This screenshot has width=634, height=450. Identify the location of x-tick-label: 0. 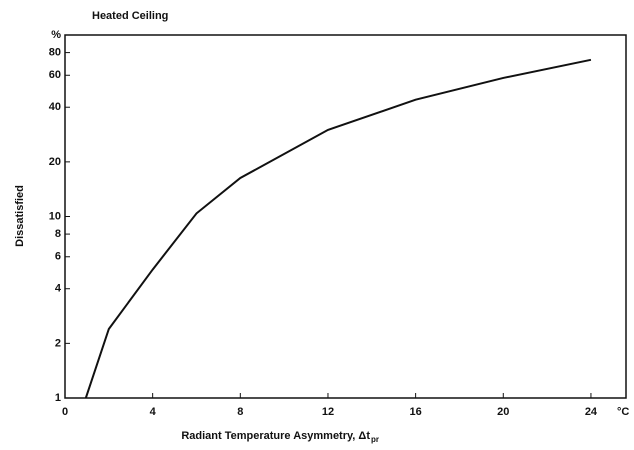
(65, 412).